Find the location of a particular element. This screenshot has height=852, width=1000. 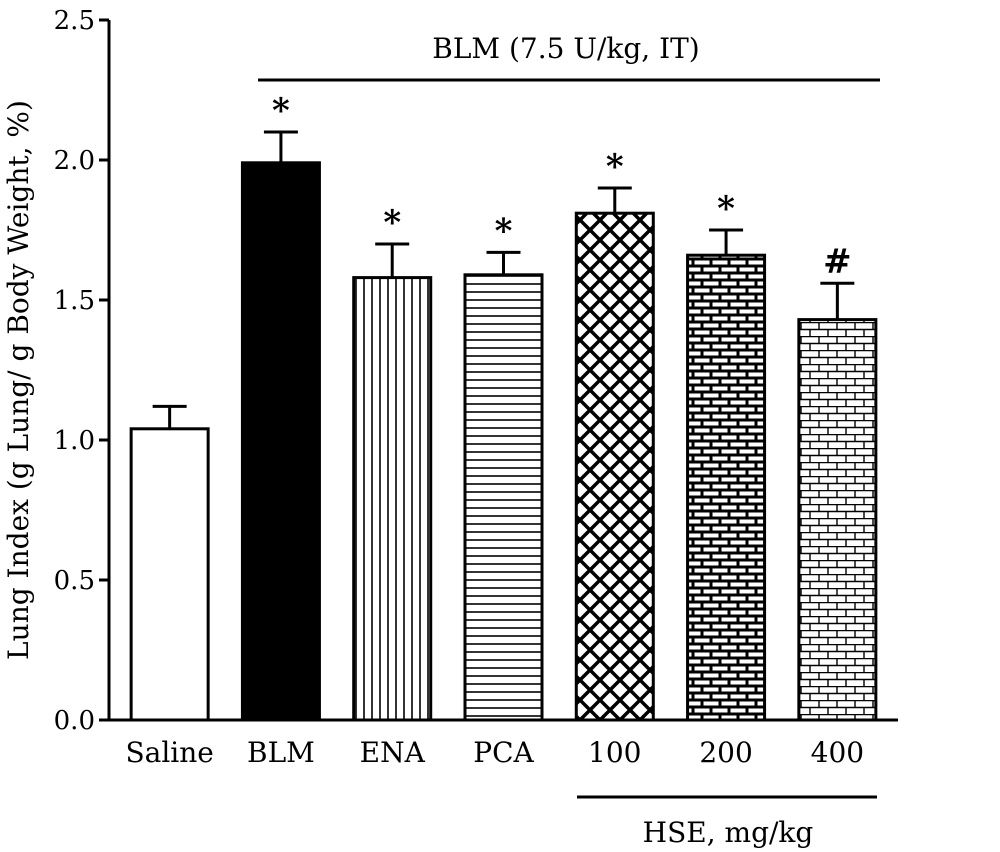

bar-ena is located at coordinates (392, 499).